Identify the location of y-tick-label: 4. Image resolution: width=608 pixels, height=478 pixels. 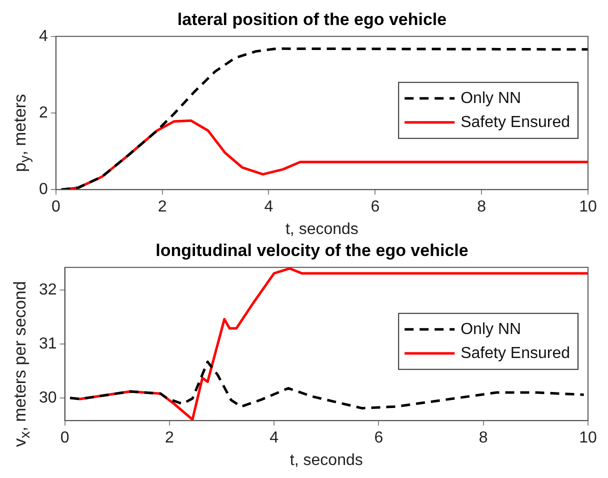
(43, 36).